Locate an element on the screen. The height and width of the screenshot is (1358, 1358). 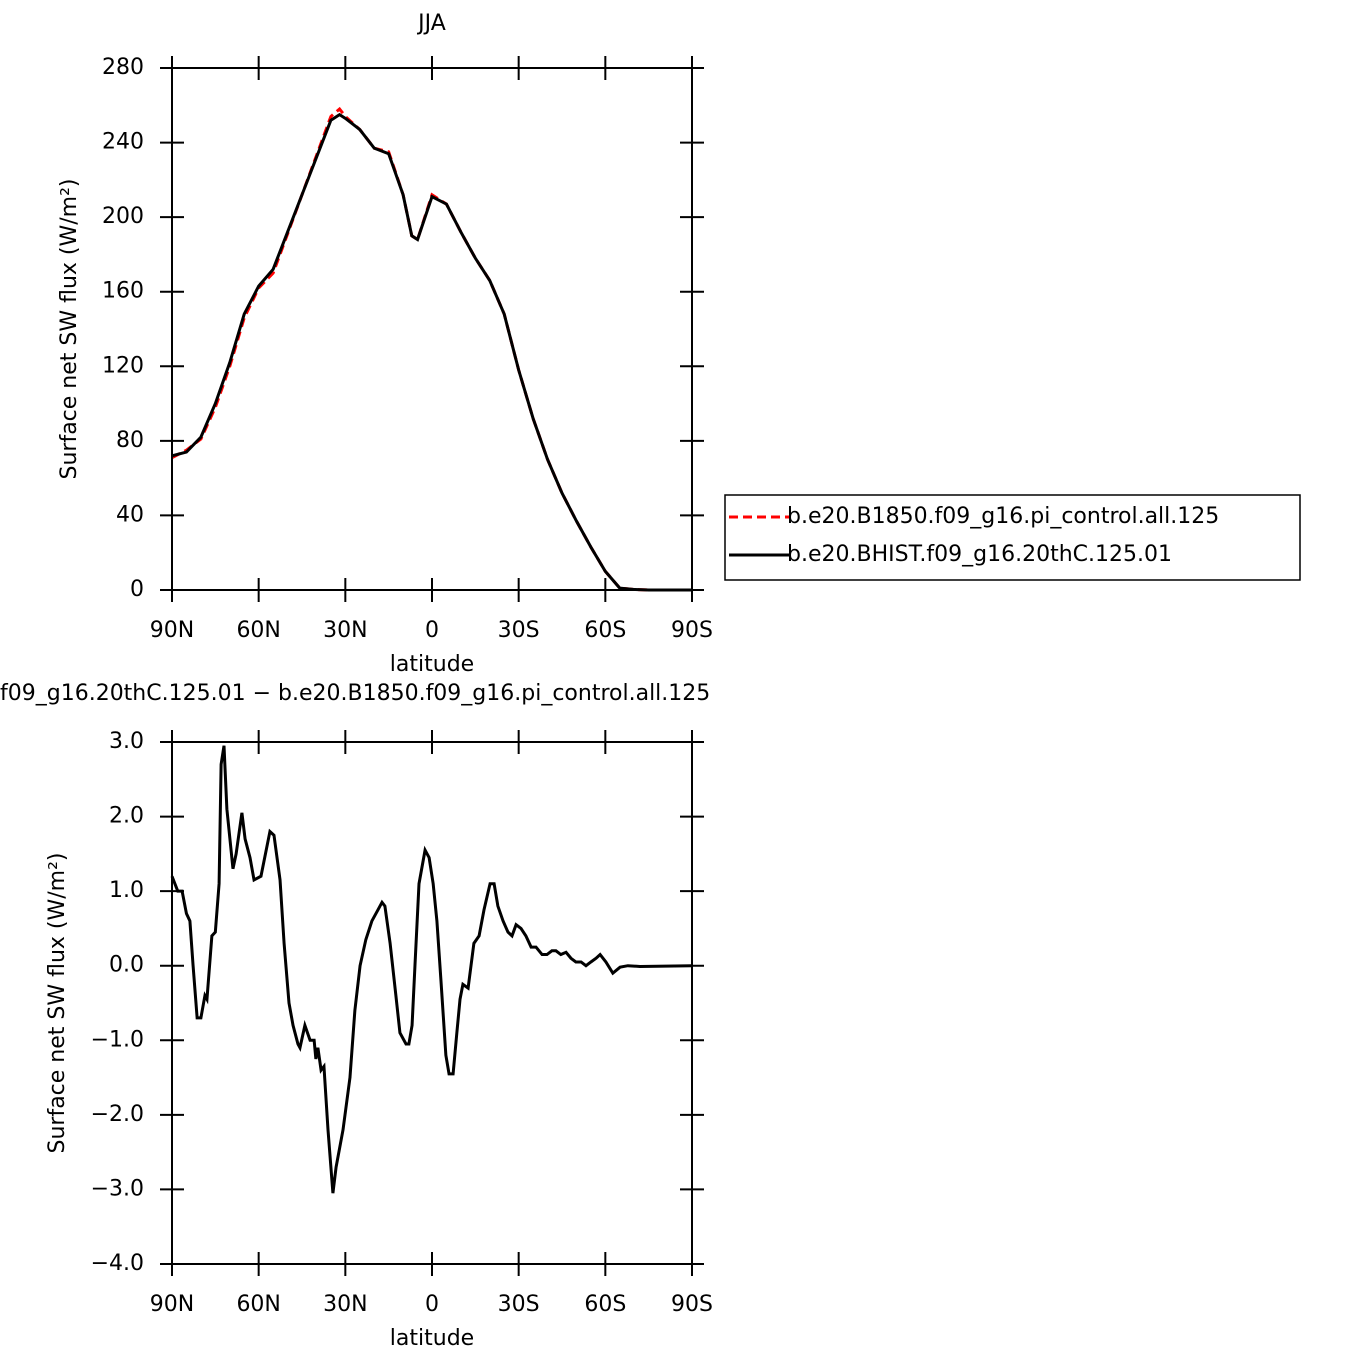
y-tick-label: 160 is located at coordinates (123, 291).